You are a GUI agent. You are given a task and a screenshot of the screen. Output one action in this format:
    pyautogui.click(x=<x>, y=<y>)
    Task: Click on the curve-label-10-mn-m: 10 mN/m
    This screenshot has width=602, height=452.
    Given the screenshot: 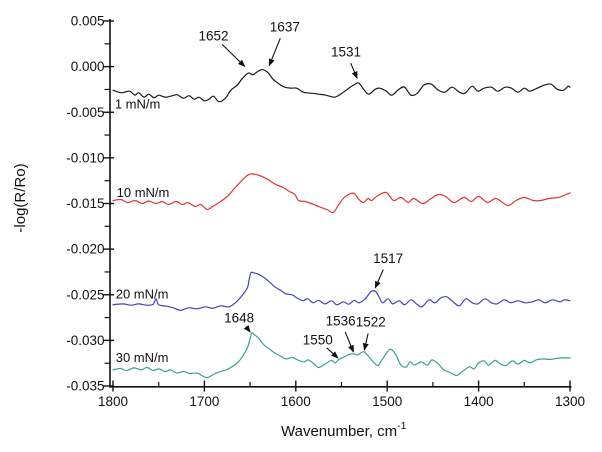 What is the action you would take?
    pyautogui.click(x=143, y=192)
    